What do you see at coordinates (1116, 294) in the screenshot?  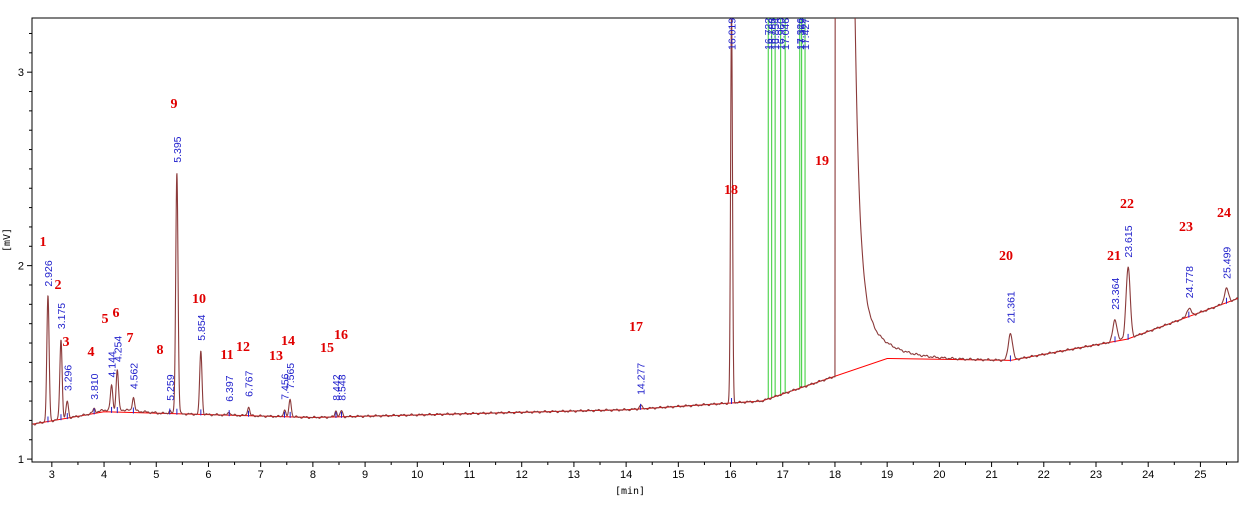 I see `retention-time-label: 23.364` at bounding box center [1116, 294].